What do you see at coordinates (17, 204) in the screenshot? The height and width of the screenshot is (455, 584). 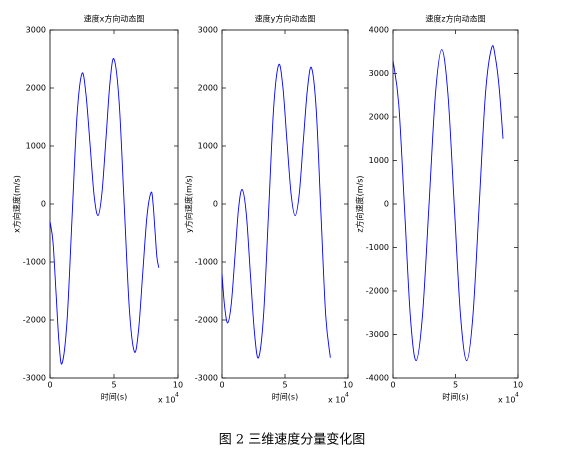 I see `y-axis-label: x方向速度(m/s)` at bounding box center [17, 204].